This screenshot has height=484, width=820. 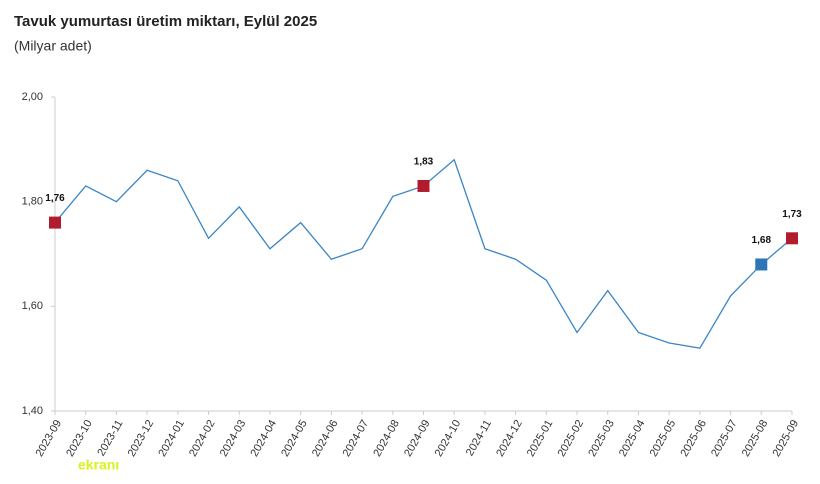 What do you see at coordinates (55, 198) in the screenshot?
I see `data-label: 1,76` at bounding box center [55, 198].